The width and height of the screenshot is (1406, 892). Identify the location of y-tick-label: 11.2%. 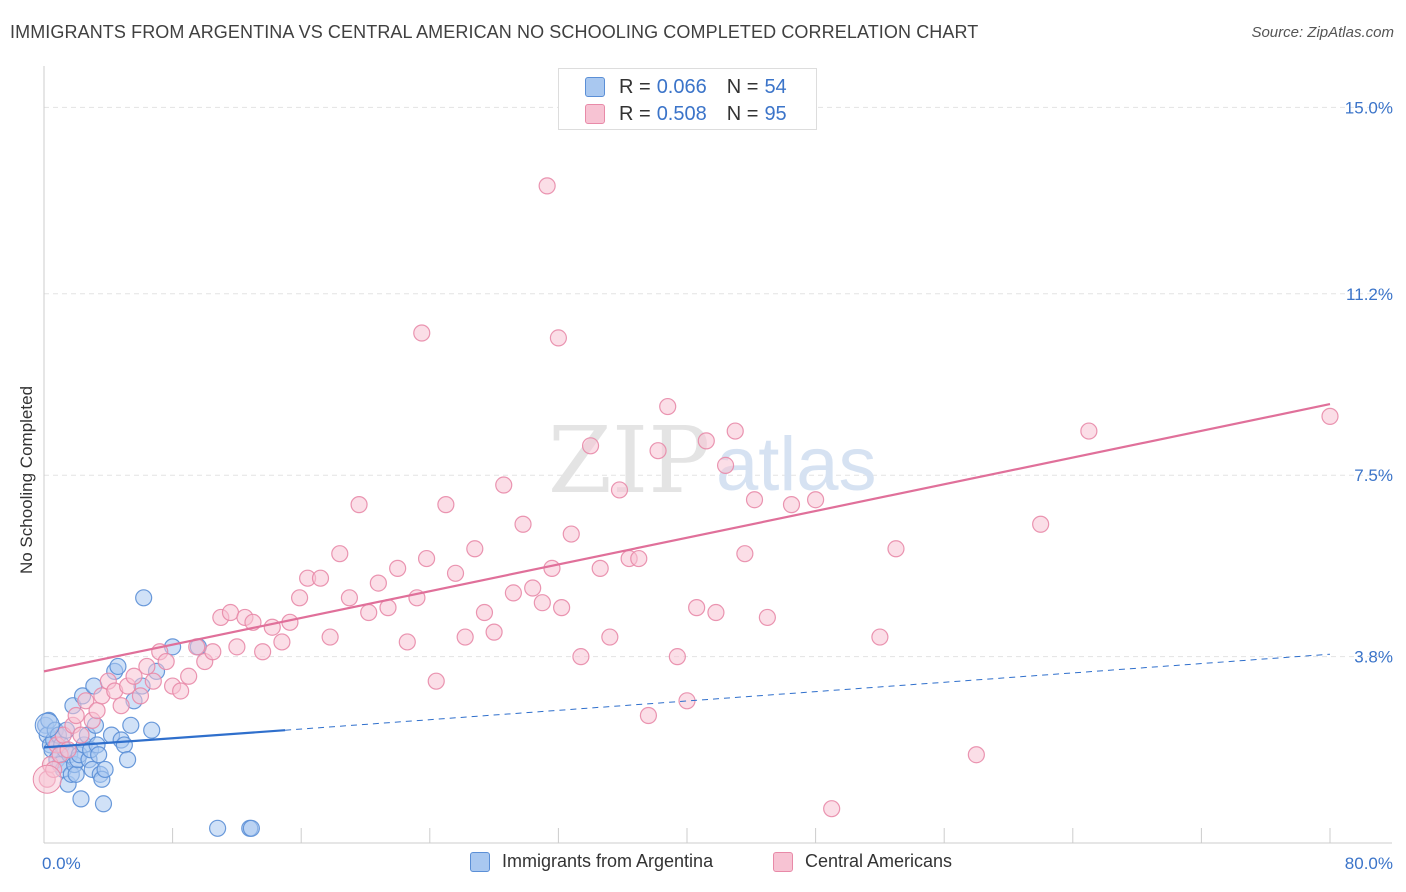
(1369, 294).